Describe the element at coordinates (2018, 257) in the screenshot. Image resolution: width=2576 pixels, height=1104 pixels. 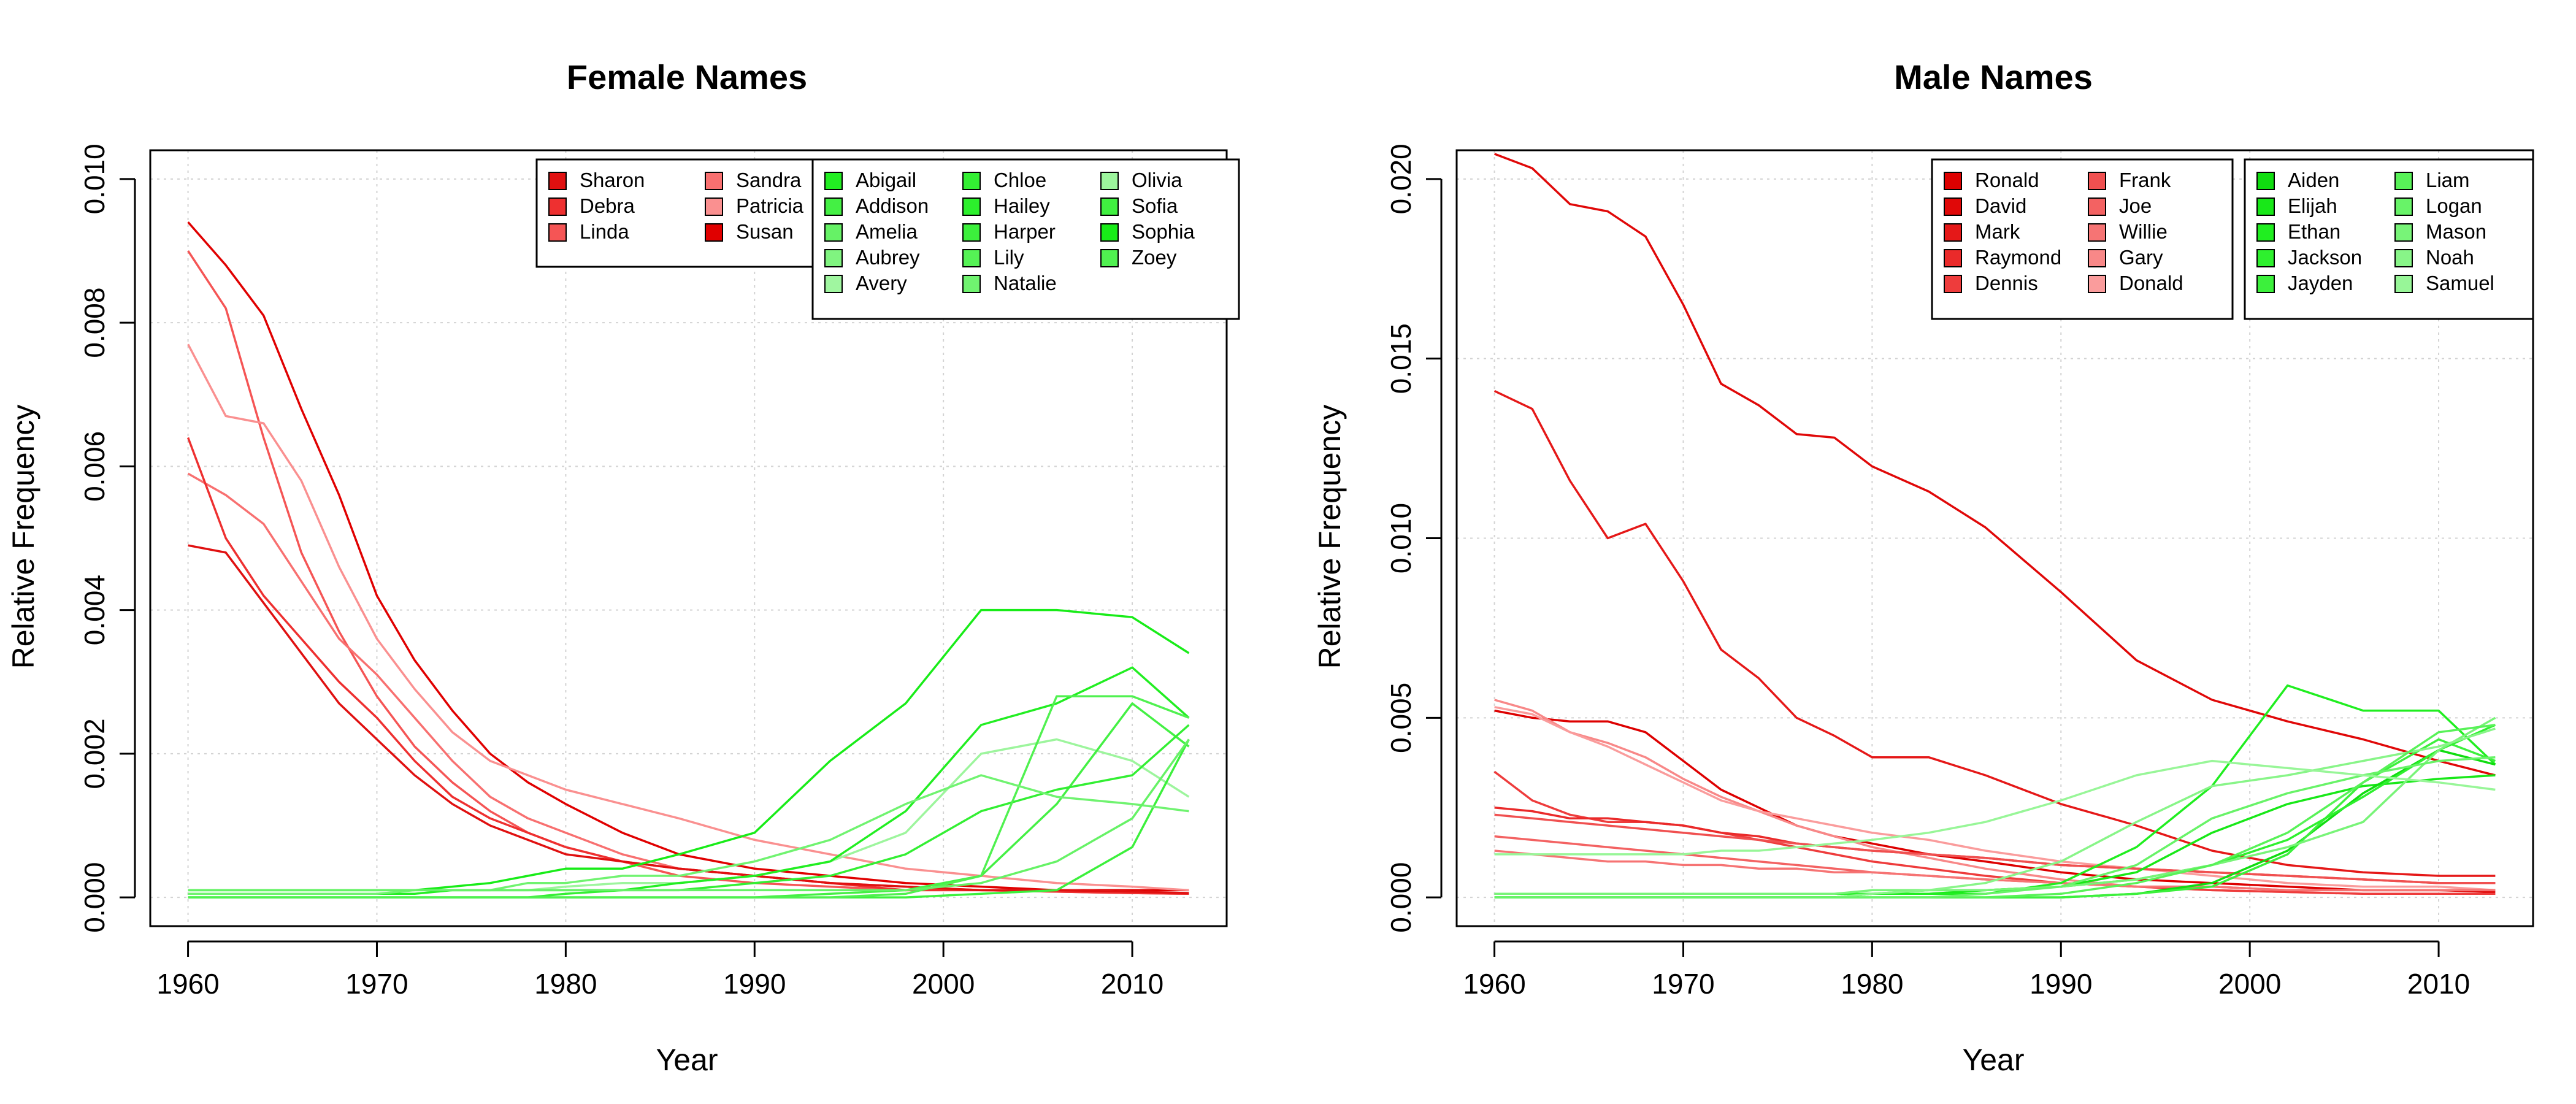
I see `male-legend-label: Raymond` at that location.